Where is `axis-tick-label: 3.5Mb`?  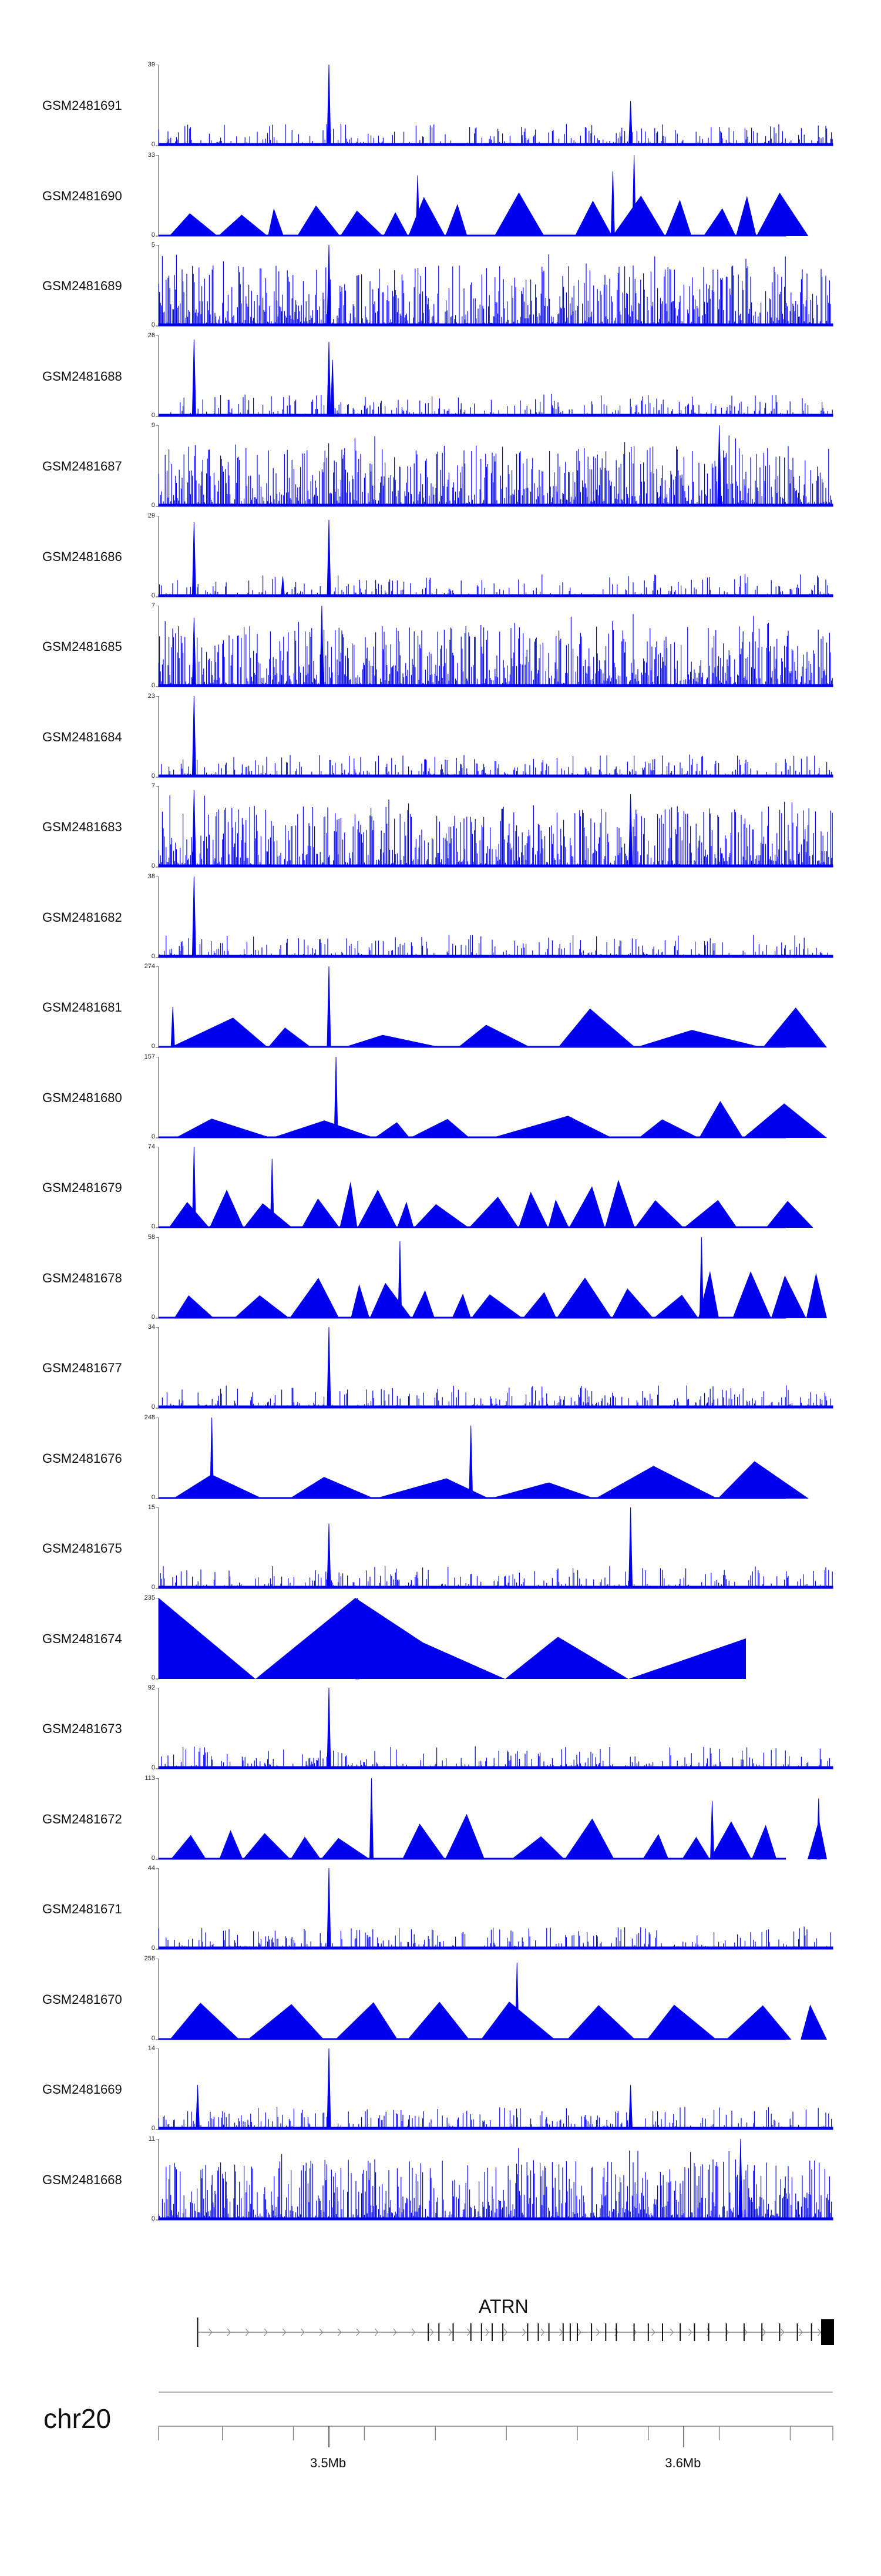 axis-tick-label: 3.5Mb is located at coordinates (328, 2463).